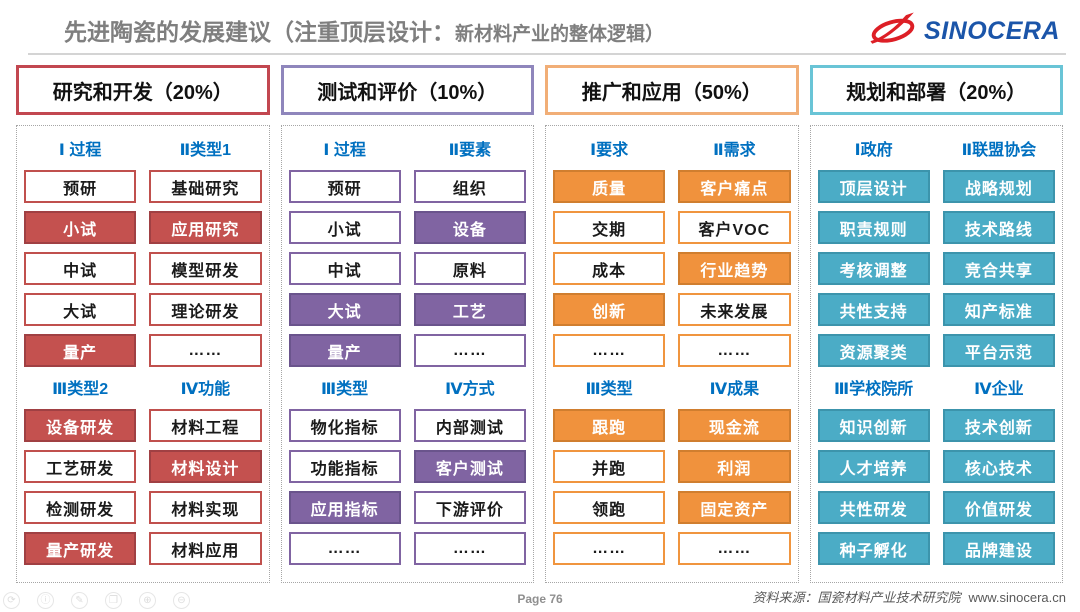 Image resolution: width=1080 pixels, height=612 pixels. What do you see at coordinates (999, 389) in the screenshot?
I see `group-heading: Ⅳ企业` at bounding box center [999, 389].